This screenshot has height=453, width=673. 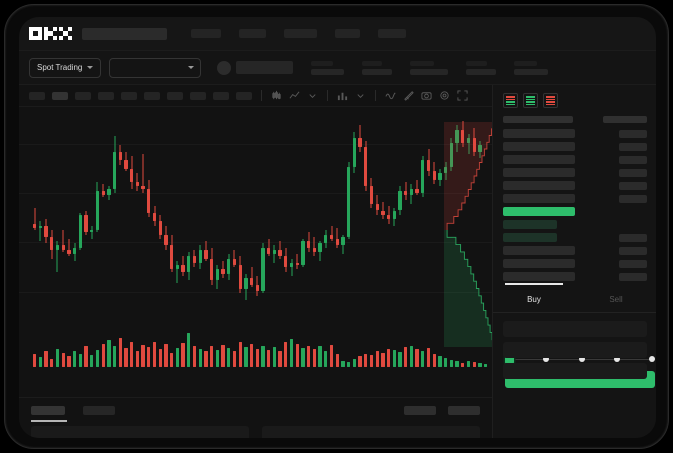 What do you see at coordinates (550, 100) in the screenshot?
I see `sell-side-view-icon` at bounding box center [550, 100].